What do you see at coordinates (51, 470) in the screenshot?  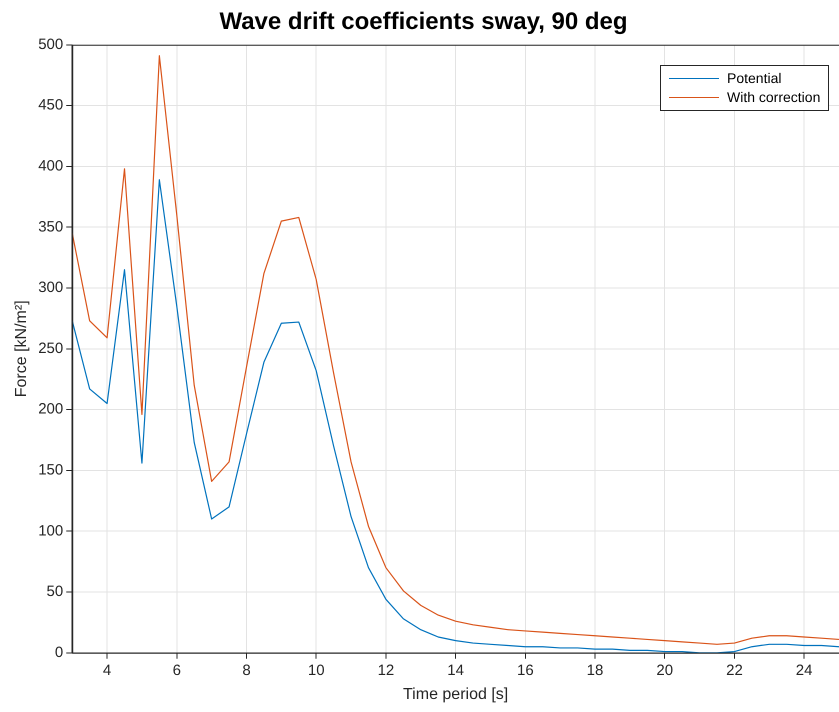 I see `y-tick-label: 150` at bounding box center [51, 470].